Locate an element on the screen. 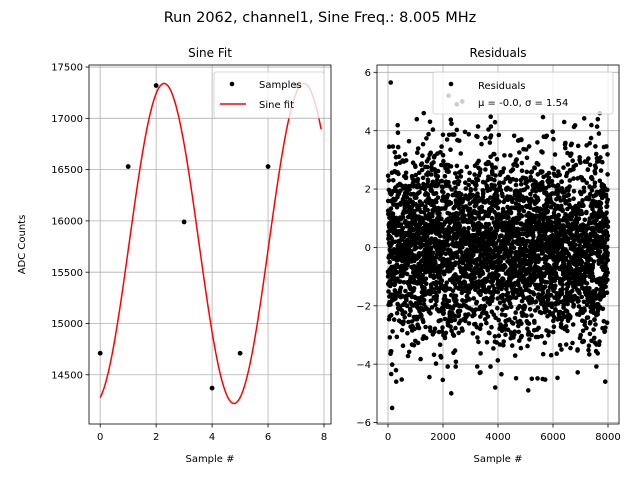 The width and height of the screenshot is (640, 480). x-tick-label: 0 is located at coordinates (100, 437).